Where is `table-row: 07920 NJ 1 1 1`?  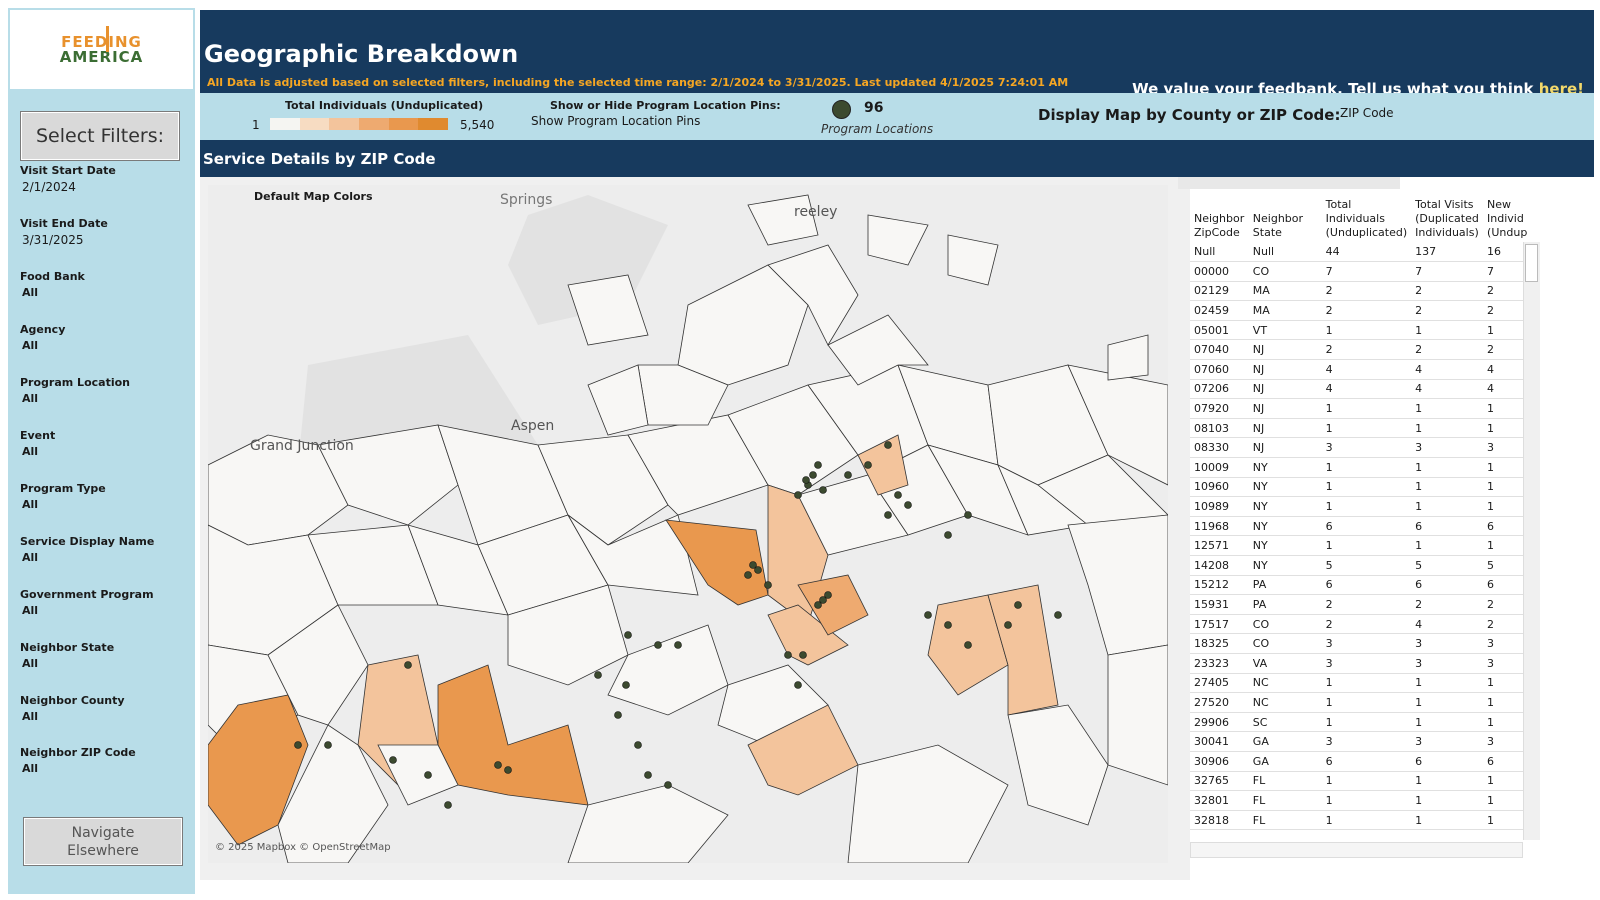
table-row: 07920 NJ 1 1 1 is located at coordinates (1365, 408).